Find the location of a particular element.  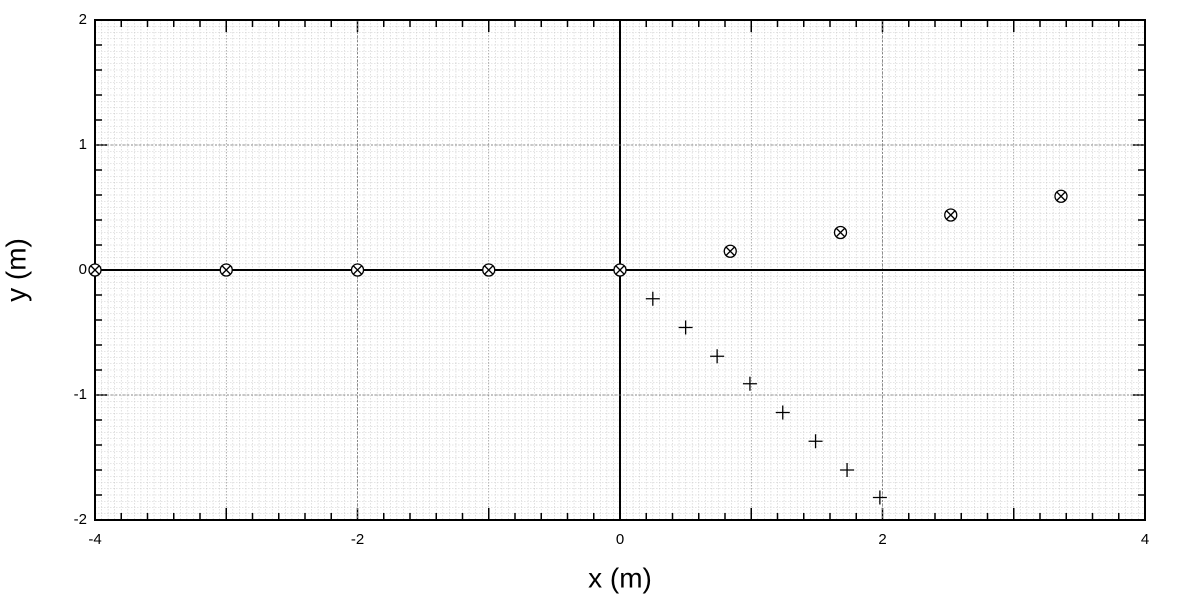

x-tick-label: 4 is located at coordinates (1145, 539).